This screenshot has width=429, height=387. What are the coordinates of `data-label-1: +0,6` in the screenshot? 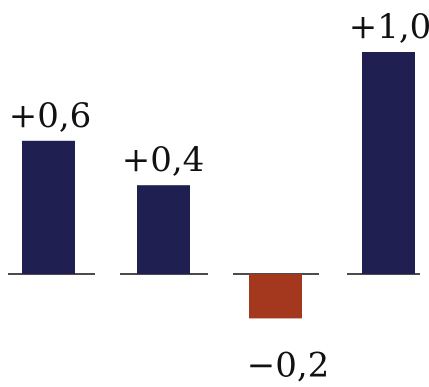 It's located at (50, 116).